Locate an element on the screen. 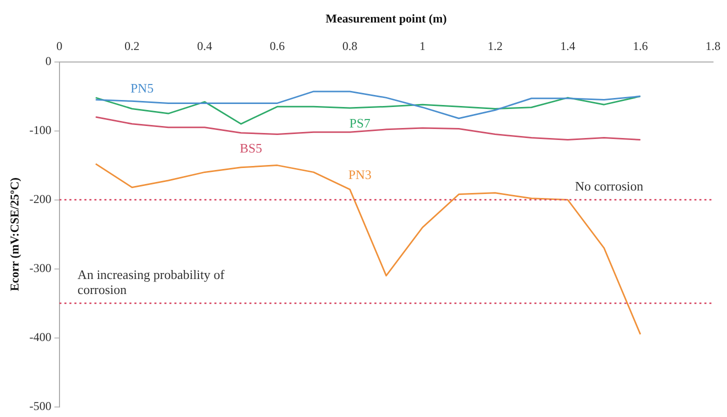 The height and width of the screenshot is (417, 727). y-tick-label: -200 is located at coordinates (40, 199).